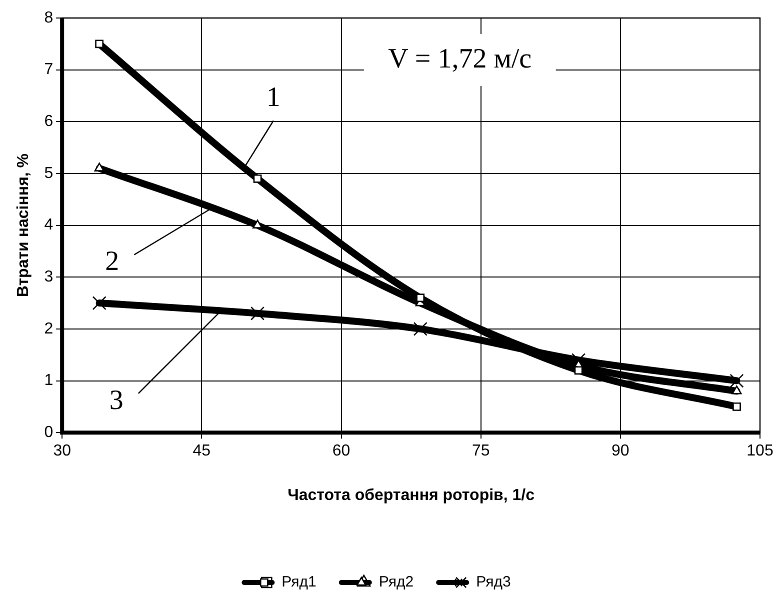  What do you see at coordinates (460, 58) in the screenshot?
I see `annotation: V = 1,72 м/с` at bounding box center [460, 58].